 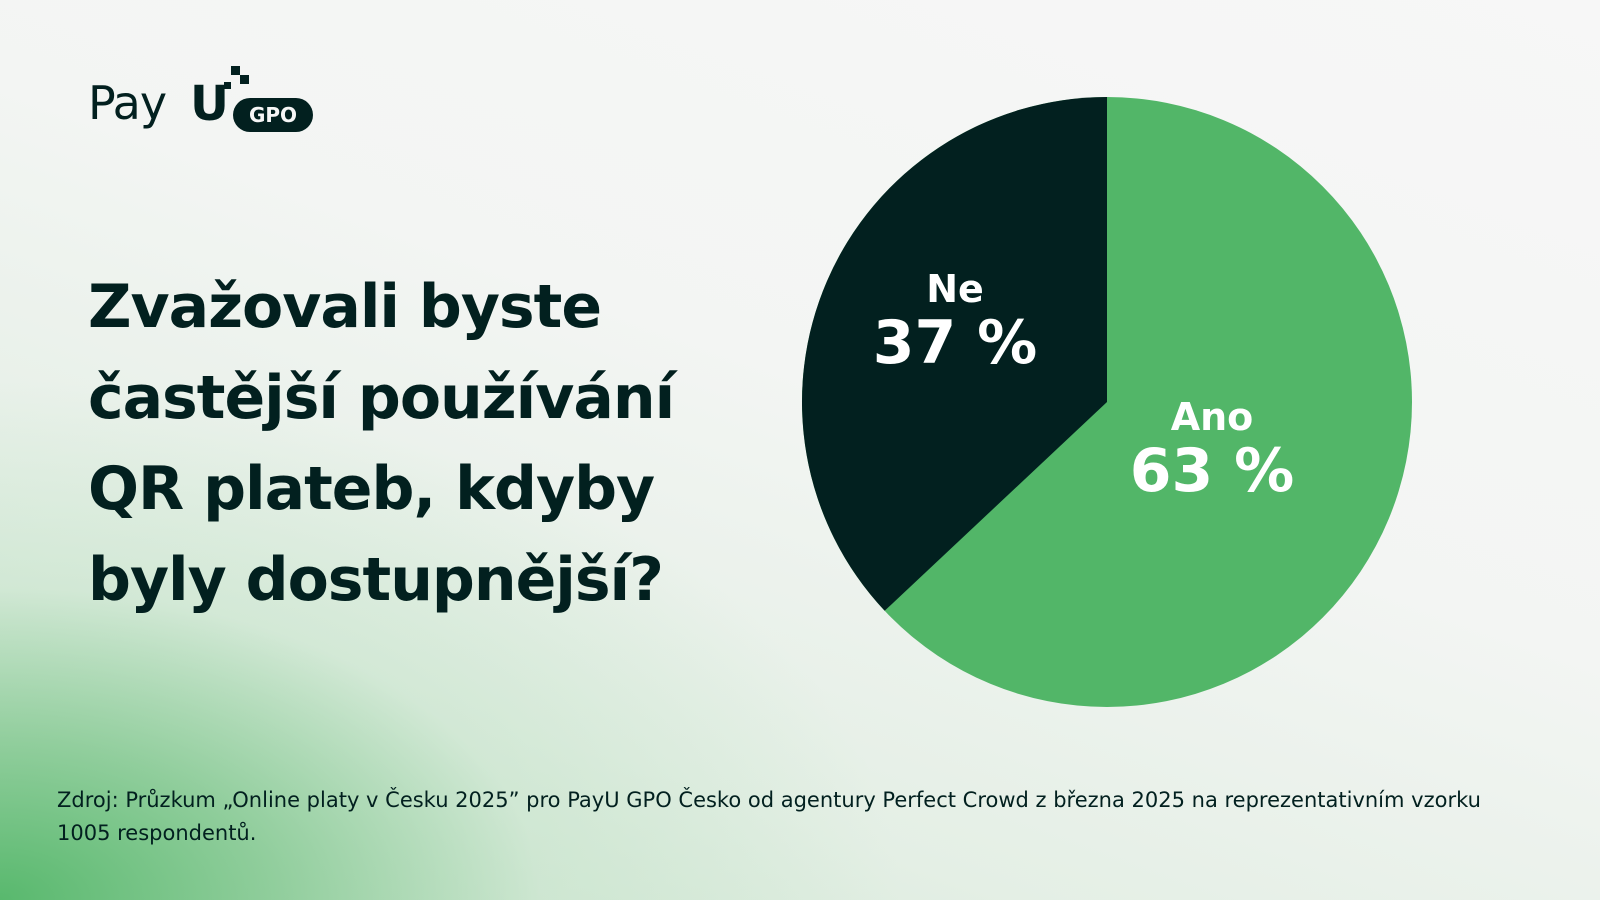 I want to click on slice-value-ne: 37 %, so click(x=955, y=343).